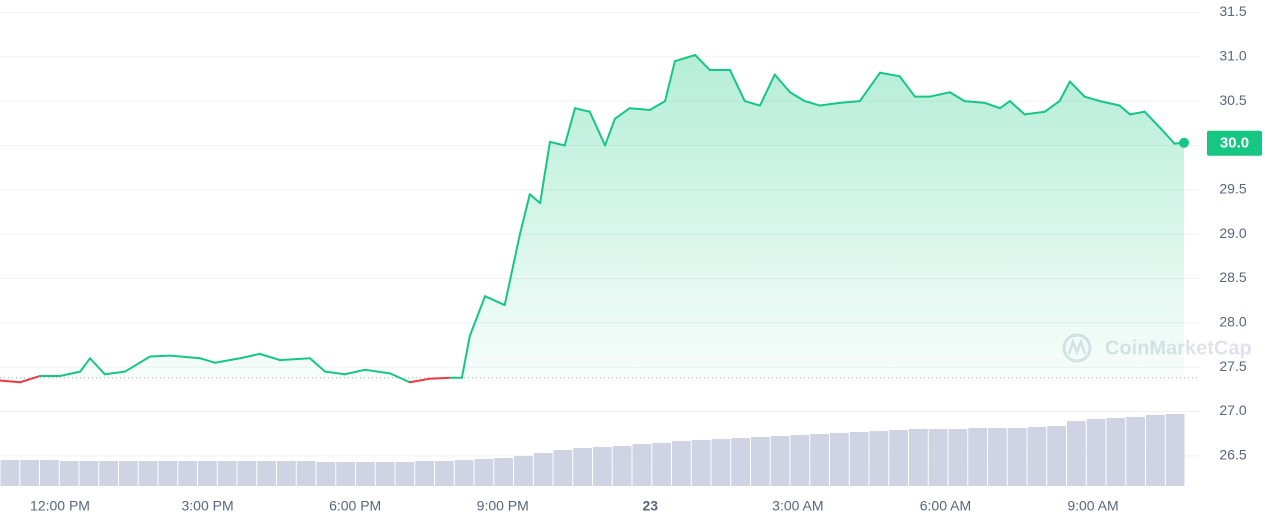 The width and height of the screenshot is (1265, 522). Describe the element at coordinates (1232, 100) in the screenshot. I see `y-tick-label: 30.5` at that location.